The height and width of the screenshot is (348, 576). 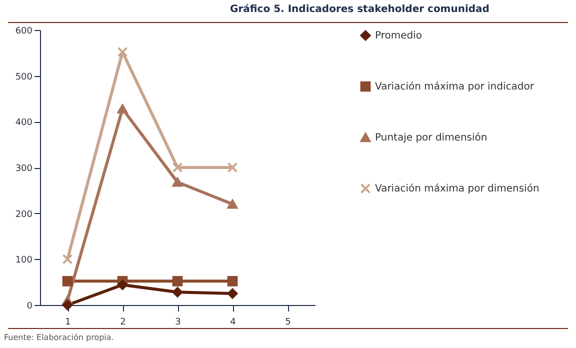 I want to click on text: Gráfico 5. Indicadores stakeholder comunidad, so click(x=360, y=9).